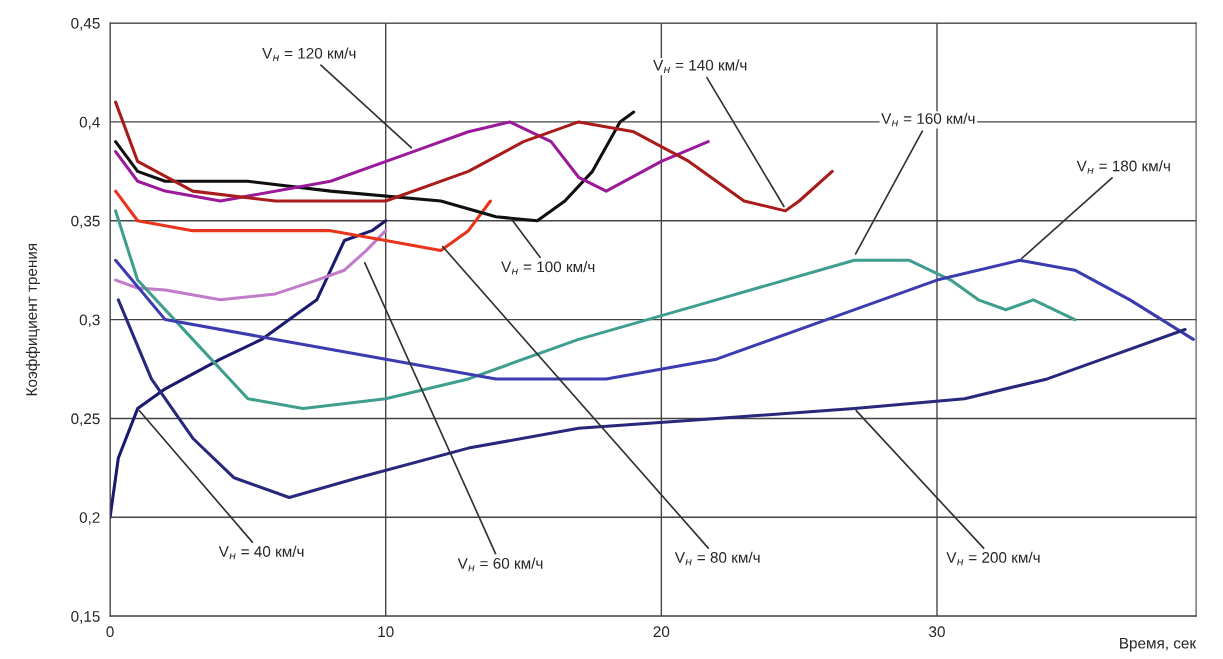 The image size is (1223, 659). What do you see at coordinates (89, 321) in the screenshot?
I see `y-tick-label: 0,3` at bounding box center [89, 321].